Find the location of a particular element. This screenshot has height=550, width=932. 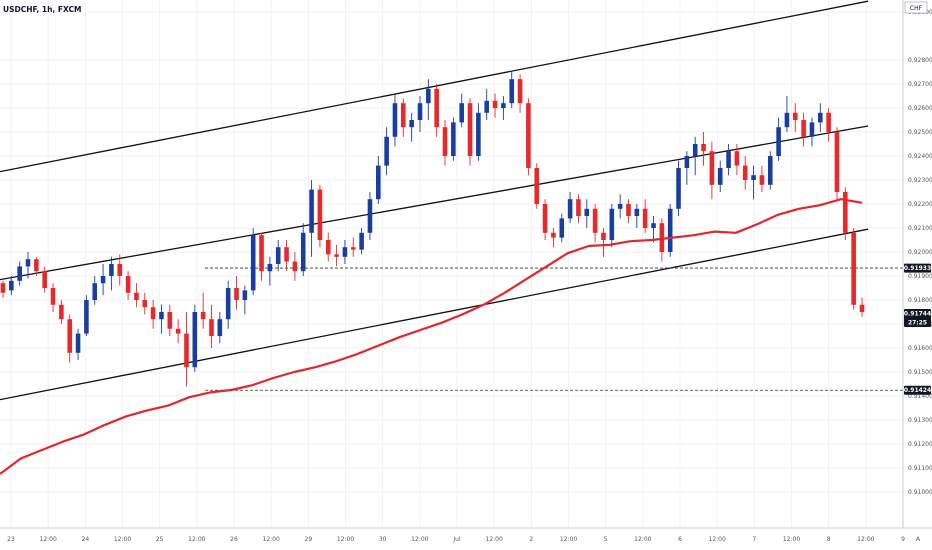

x-tick-label: 29 is located at coordinates (309, 539).